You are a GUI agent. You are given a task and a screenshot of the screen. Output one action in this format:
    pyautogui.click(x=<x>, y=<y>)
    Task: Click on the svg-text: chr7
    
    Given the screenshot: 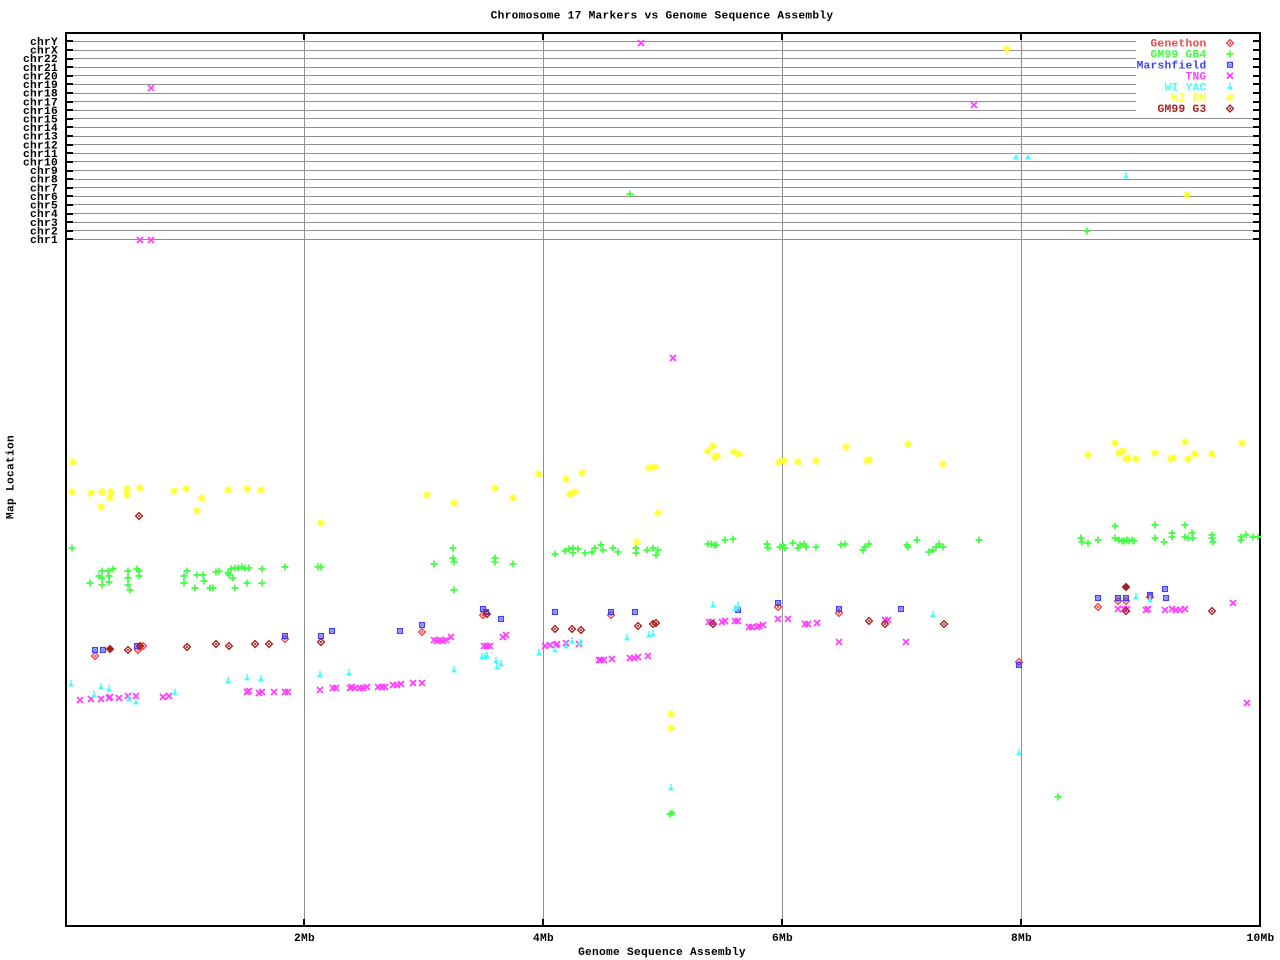 What is the action you would take?
    pyautogui.click(x=44, y=189)
    